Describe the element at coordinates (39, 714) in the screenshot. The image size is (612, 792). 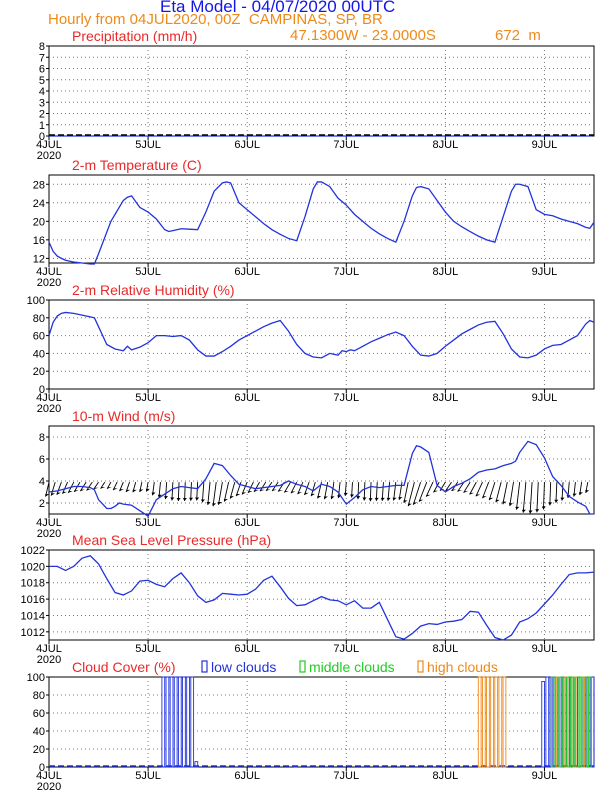
I see `y-tick-label: 60` at that location.